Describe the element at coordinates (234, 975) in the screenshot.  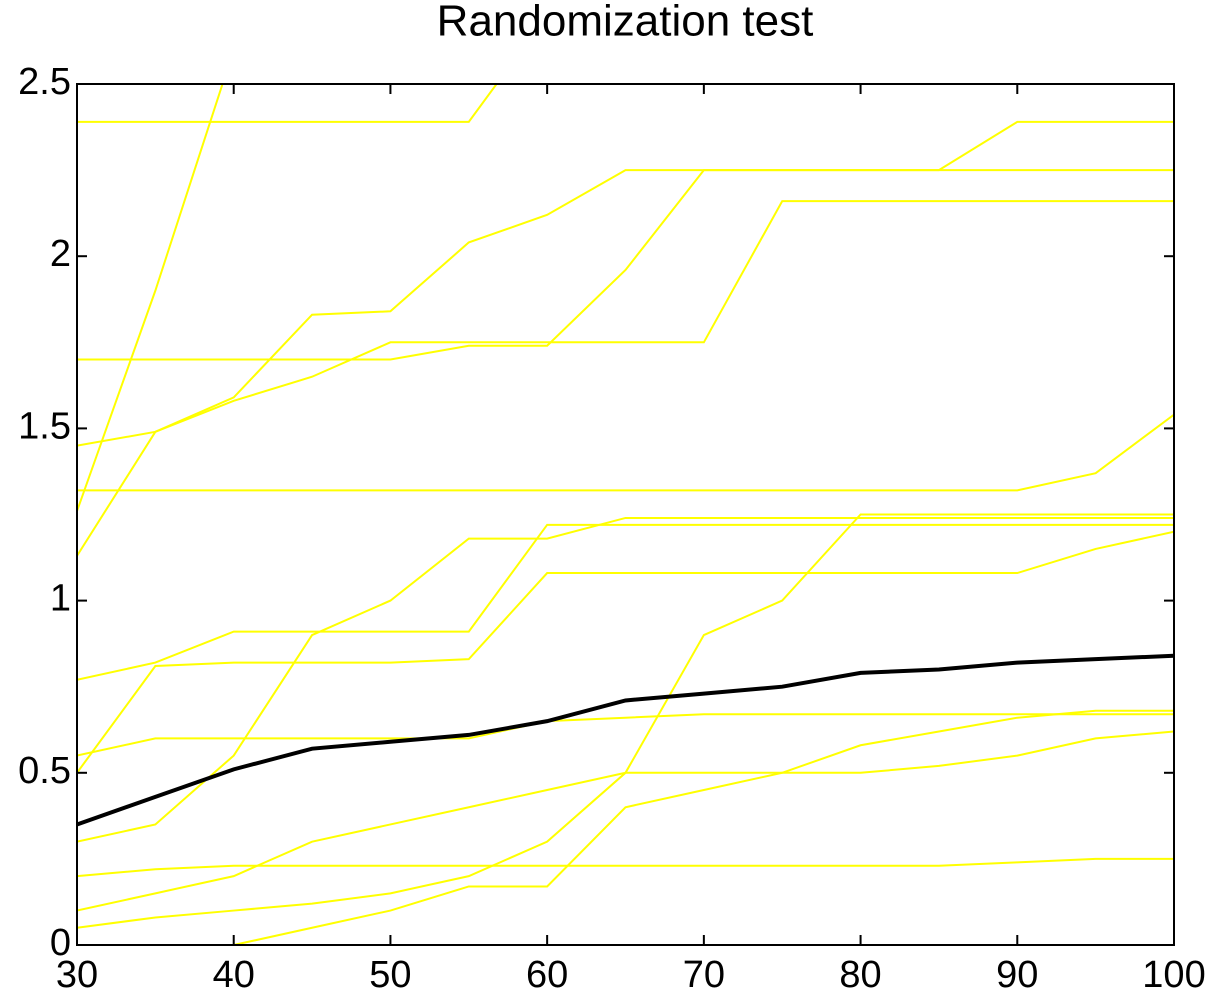
I see `x-tick-label: 40` at that location.